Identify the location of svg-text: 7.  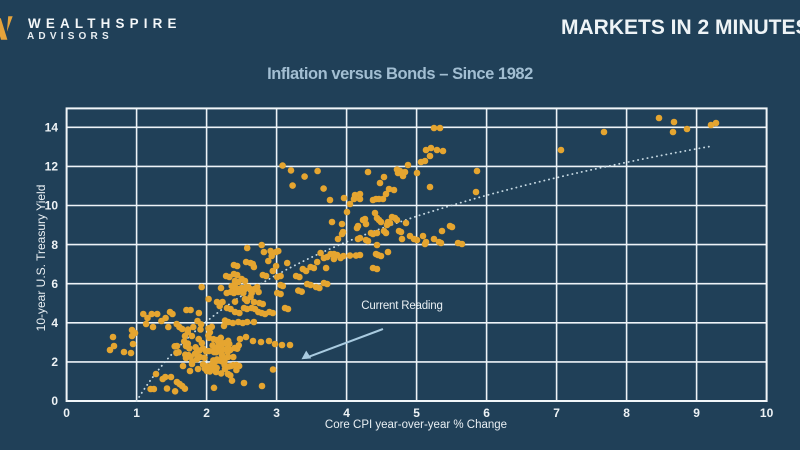
(556, 413).